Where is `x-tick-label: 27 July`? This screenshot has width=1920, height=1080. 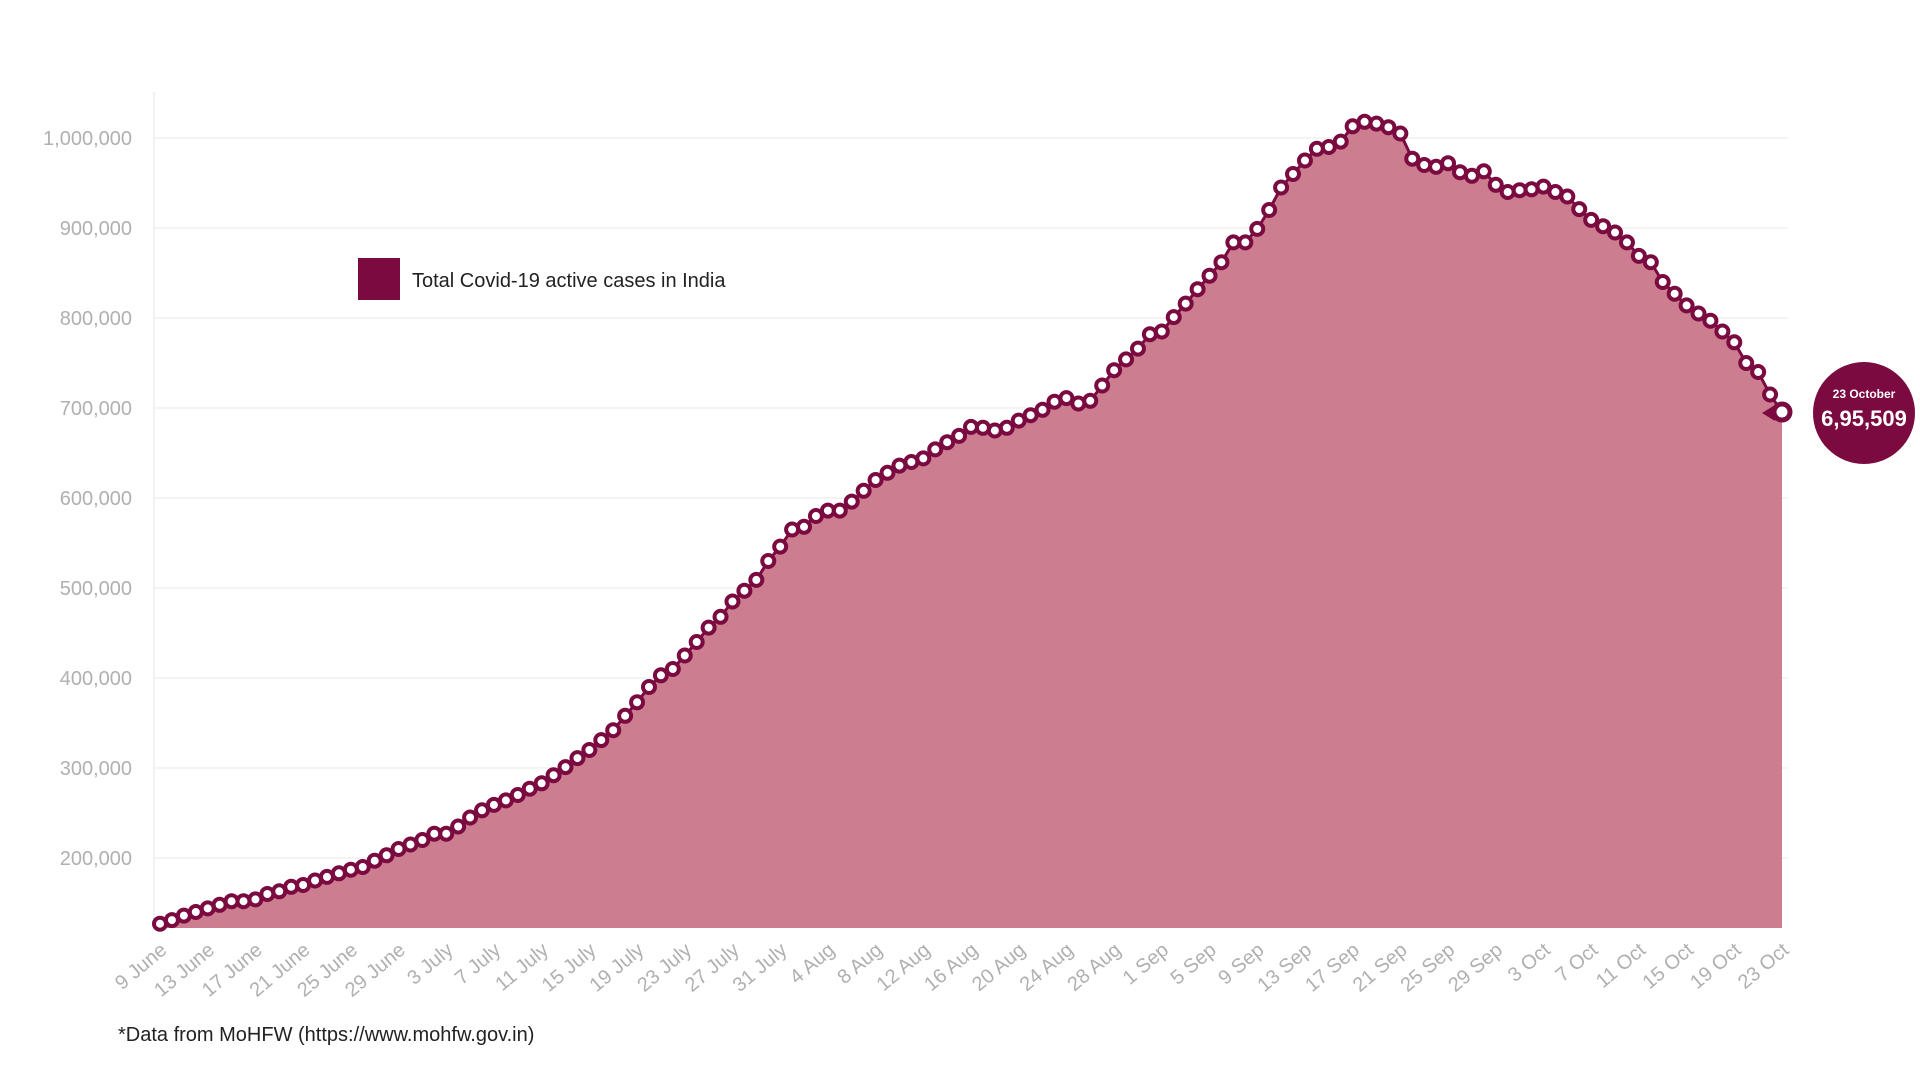
x-tick-label: 27 July is located at coordinates (712, 968).